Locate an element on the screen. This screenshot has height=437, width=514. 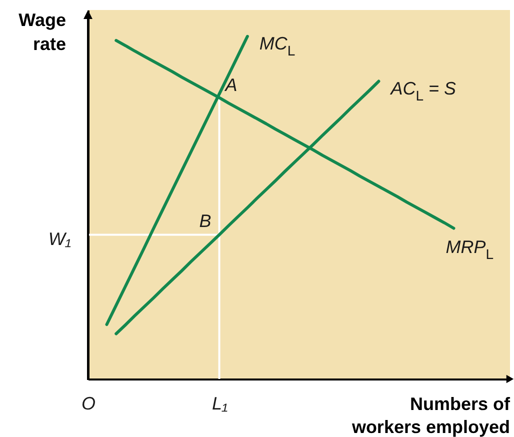
annotation: A is located at coordinates (231, 84).